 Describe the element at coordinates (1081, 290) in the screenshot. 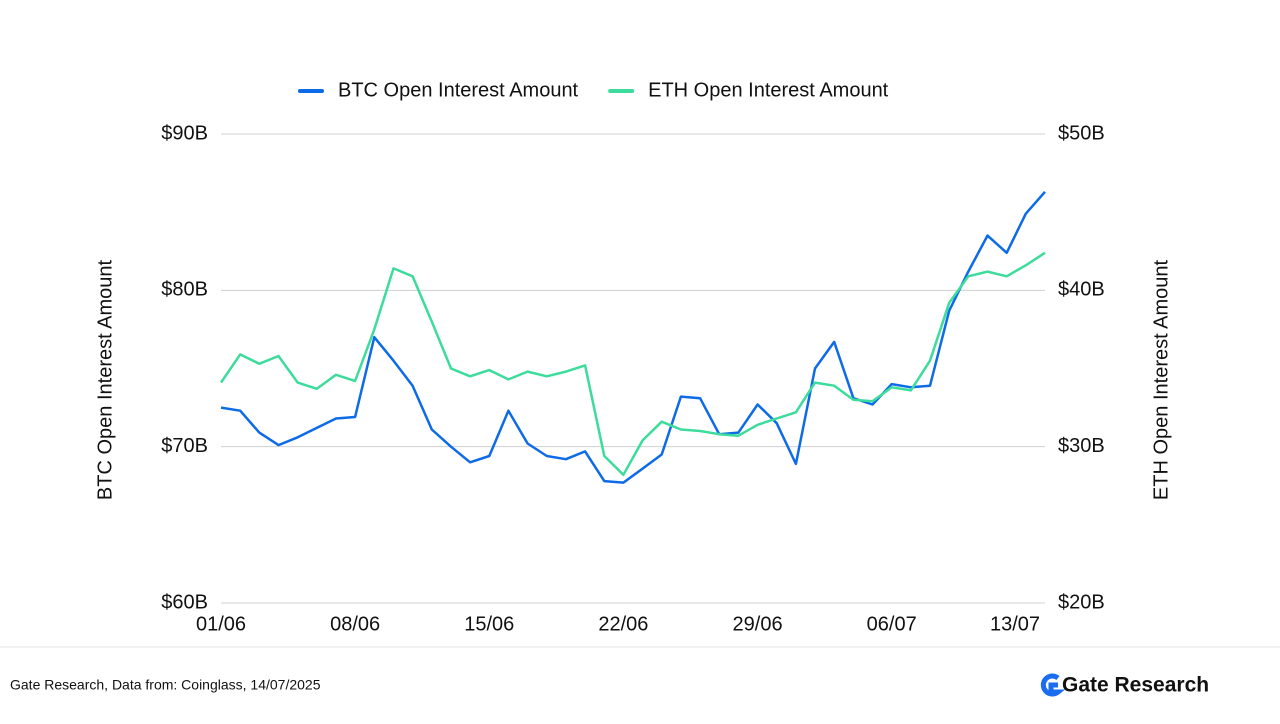

I see `y2-tick-label: $40B` at that location.